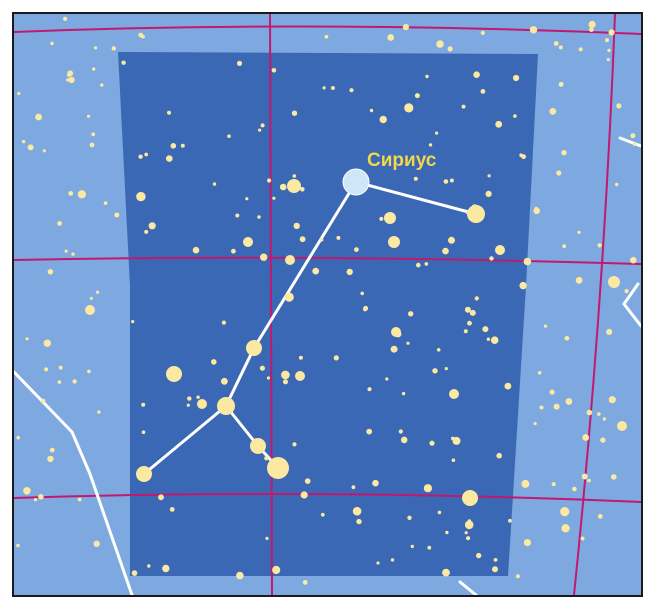 The width and height of the screenshot is (650, 599). What do you see at coordinates (402, 160) in the screenshot?
I see `sirius-label: Сириус` at bounding box center [402, 160].